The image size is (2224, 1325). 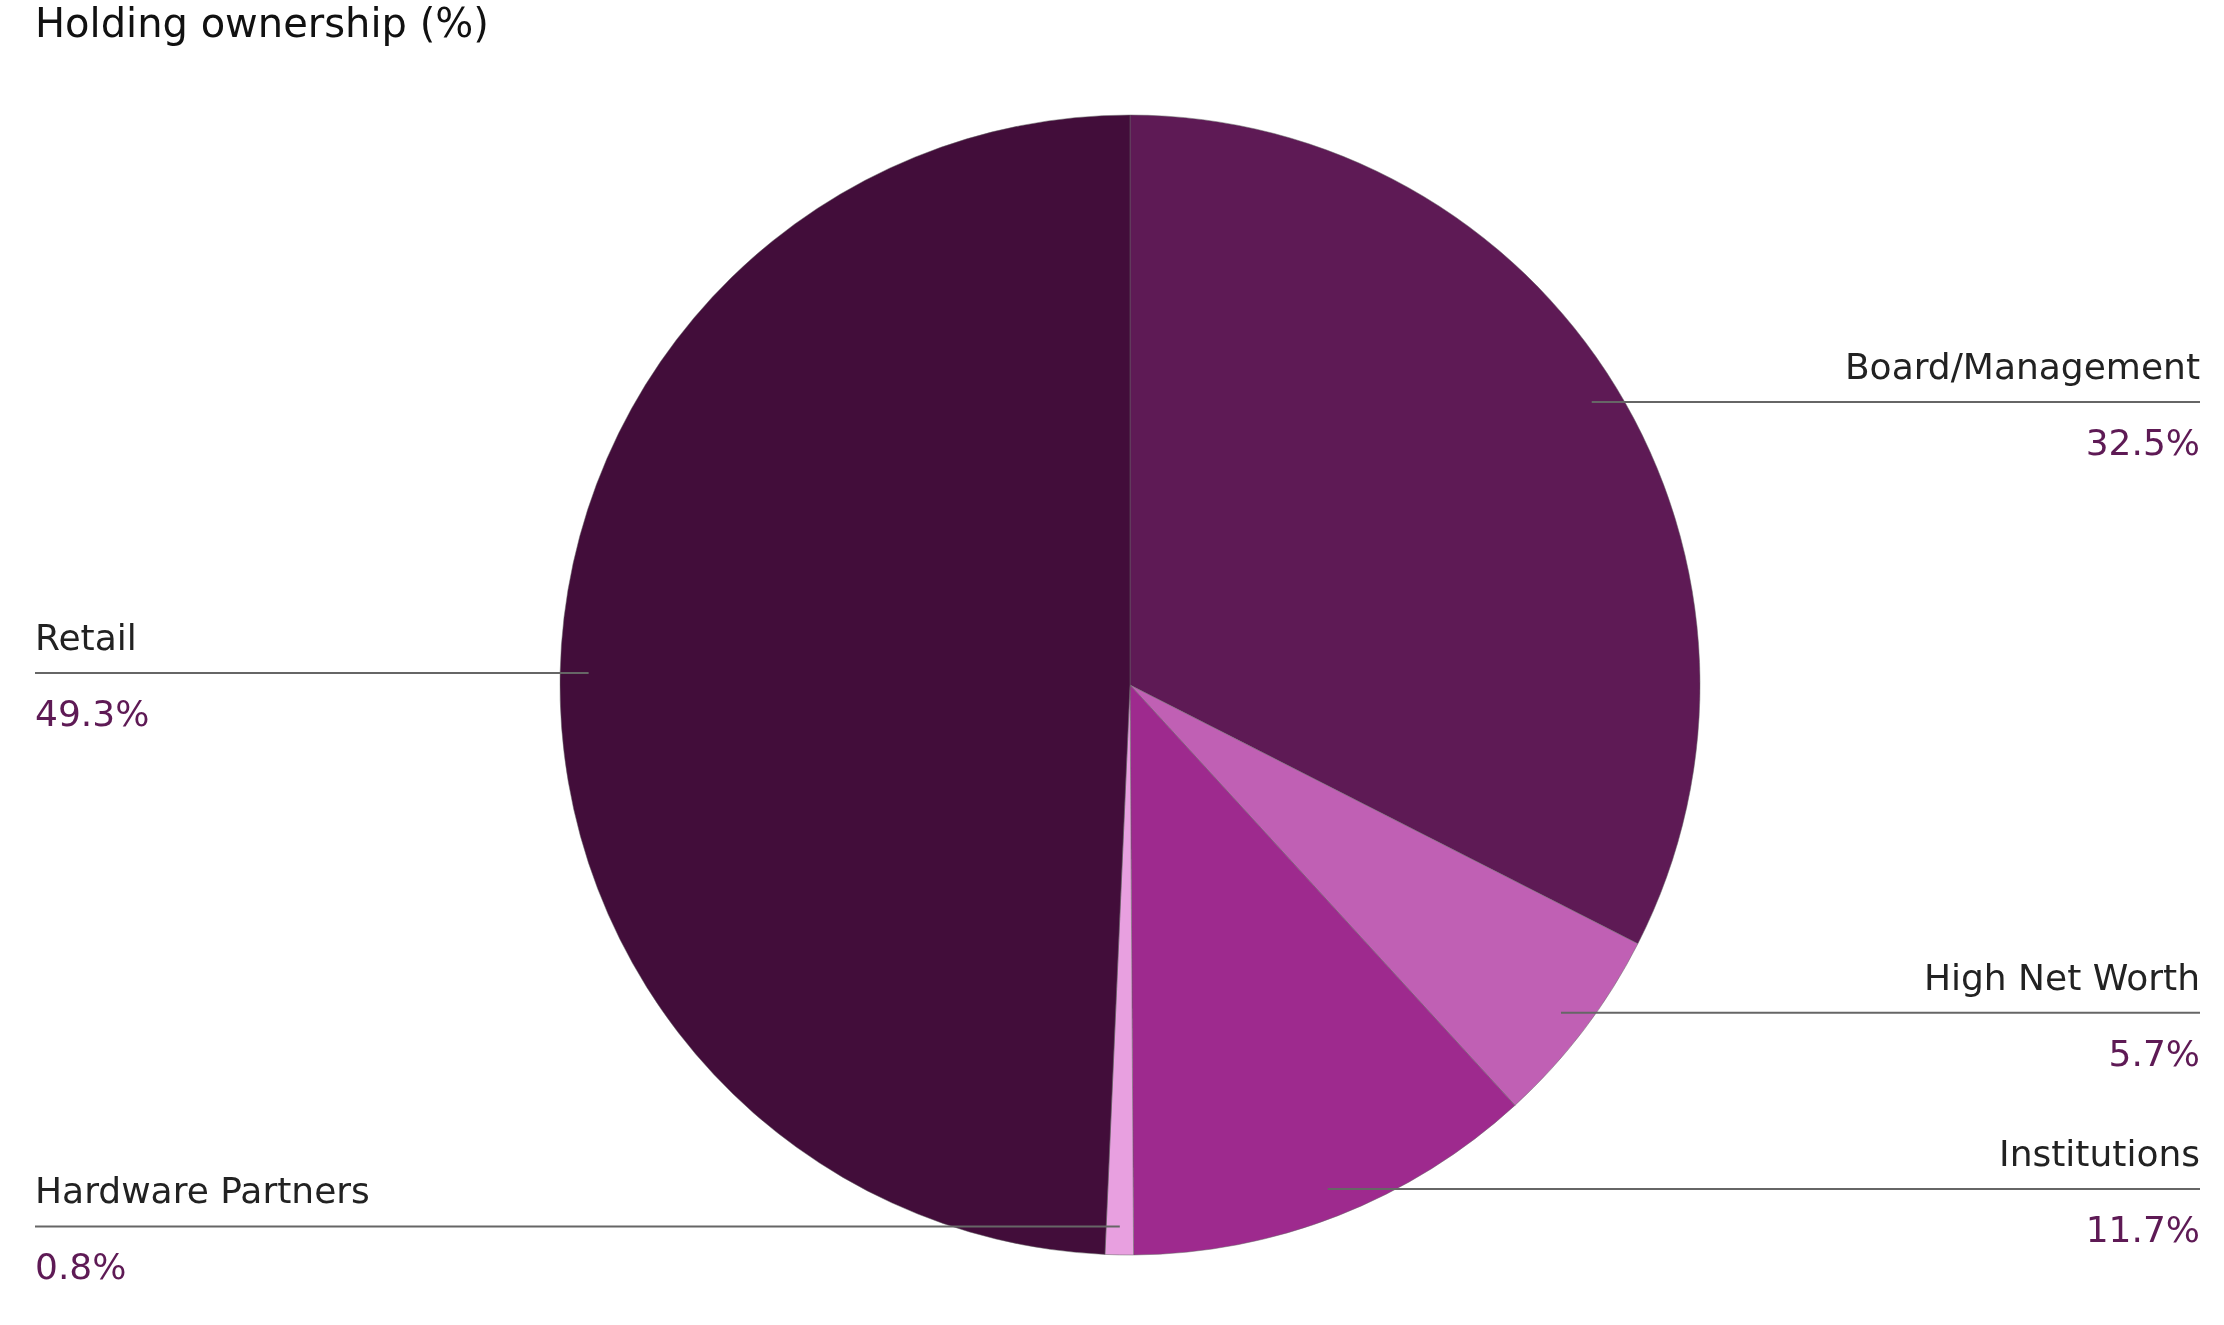 What do you see at coordinates (2099, 1154) in the screenshot?
I see `slice-label: Institutions` at bounding box center [2099, 1154].